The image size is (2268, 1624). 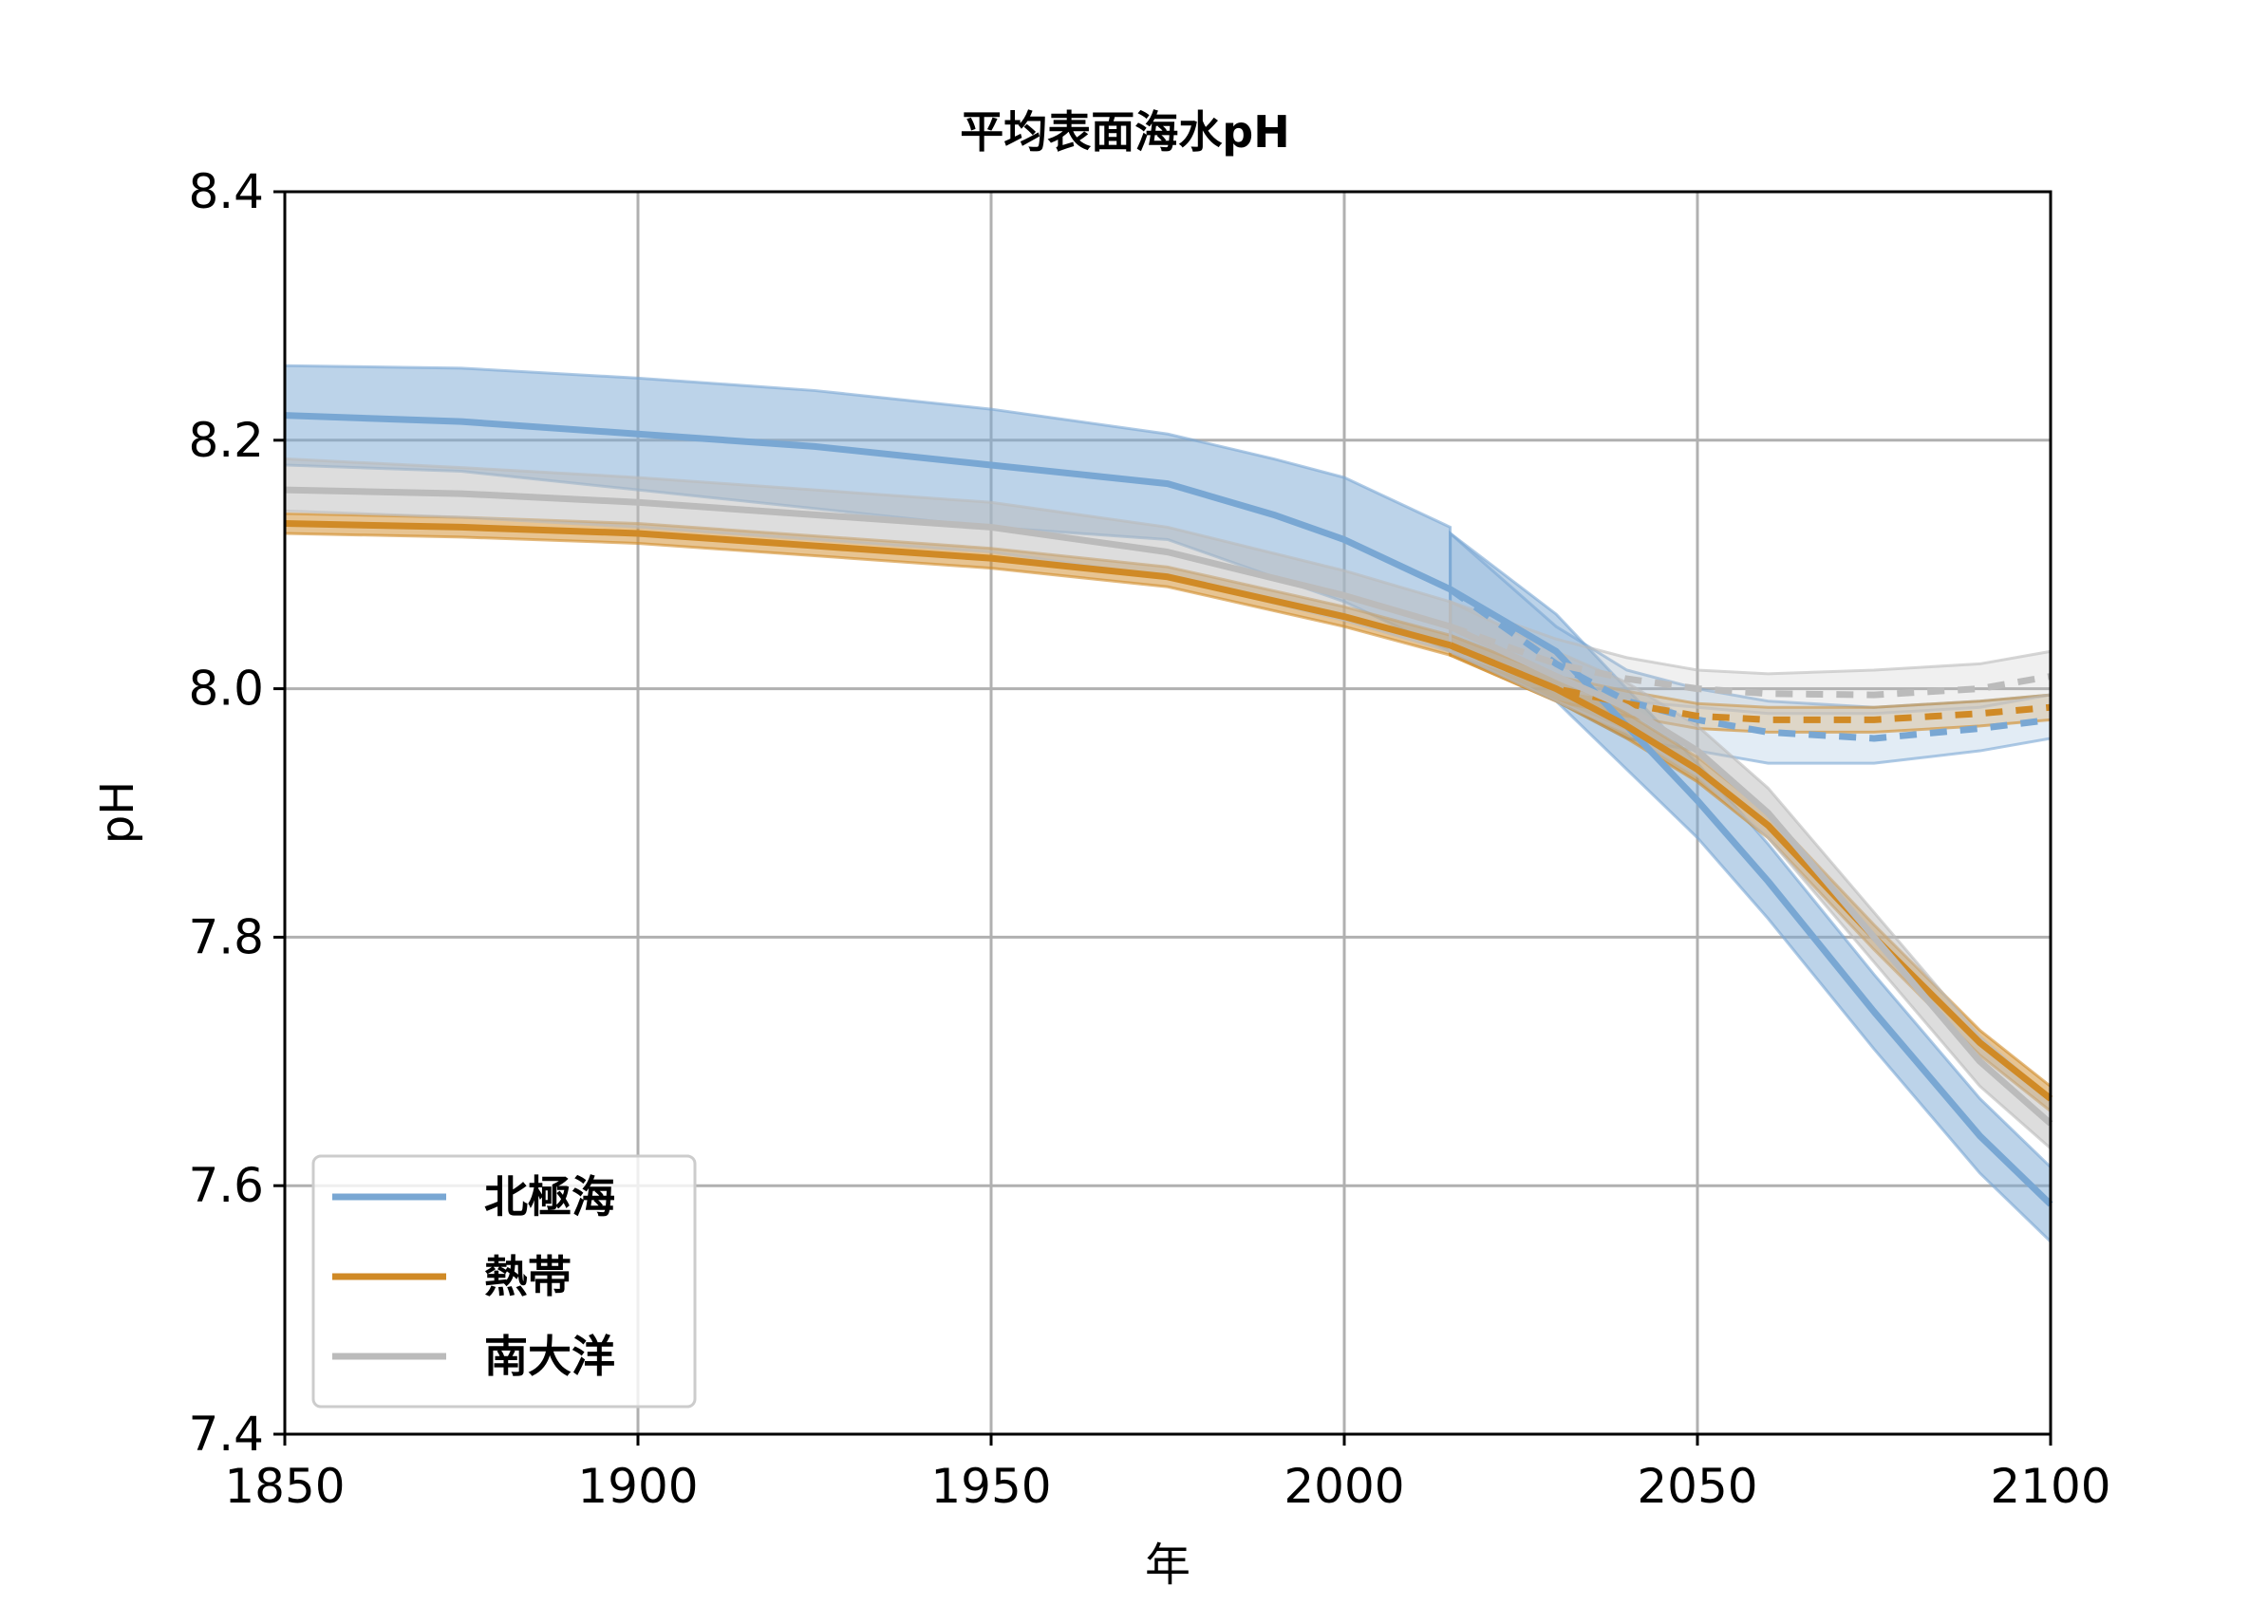 I want to click on y-tick-label: 7.6, so click(x=226, y=1186).